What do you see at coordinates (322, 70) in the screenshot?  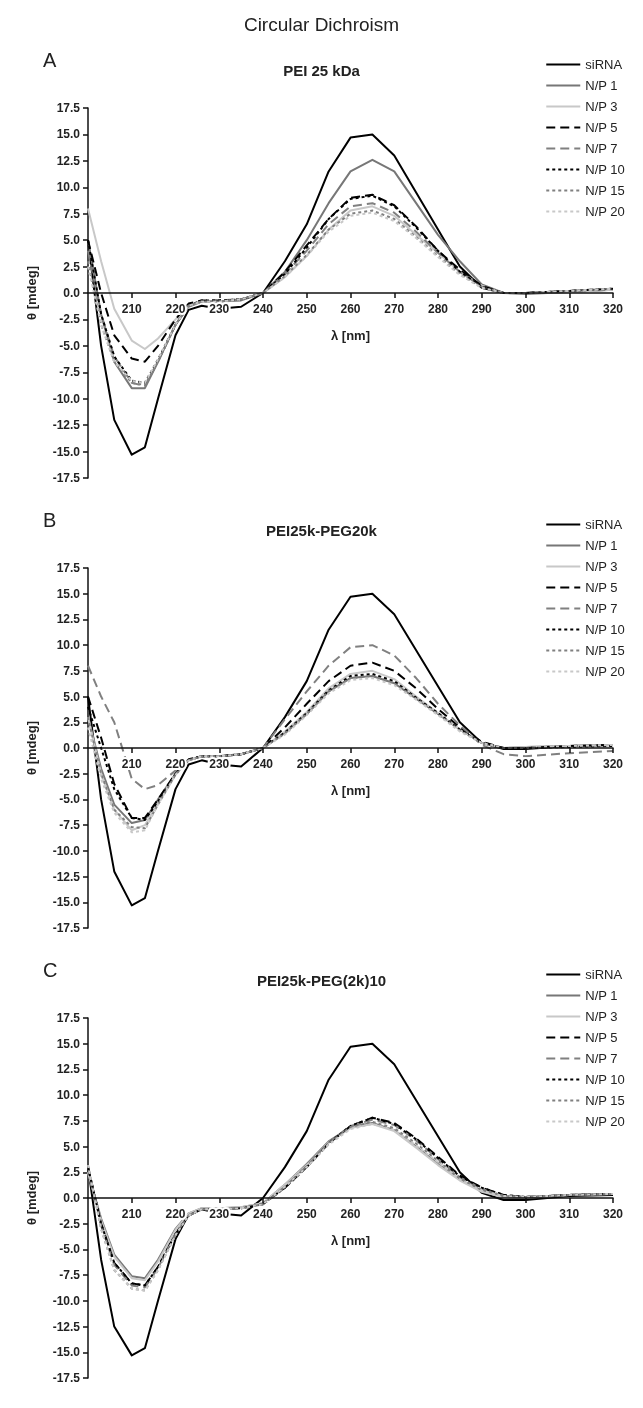 I see `chart-title: PEI 25 kDa` at bounding box center [322, 70].